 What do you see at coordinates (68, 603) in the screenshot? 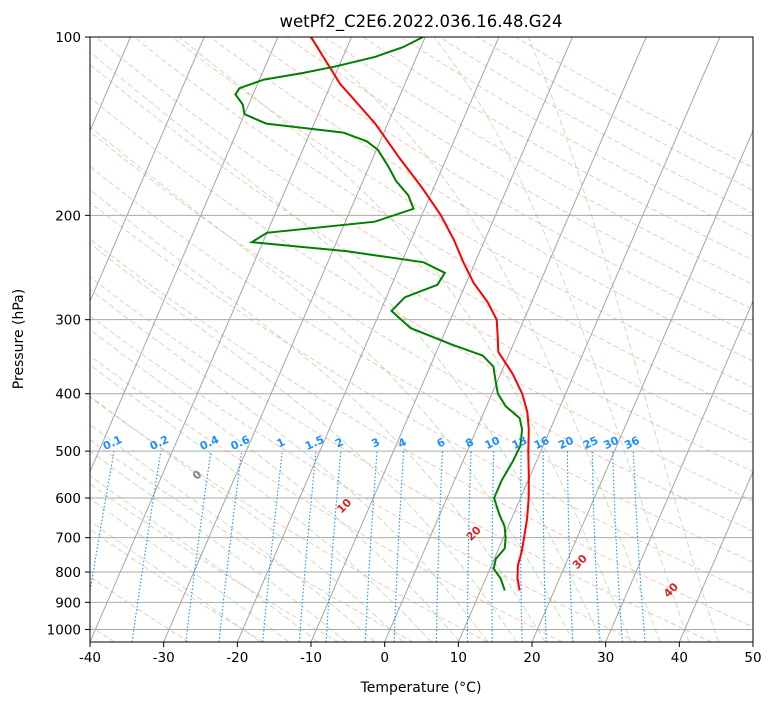
I see `y-tick-label: 900` at bounding box center [68, 603].